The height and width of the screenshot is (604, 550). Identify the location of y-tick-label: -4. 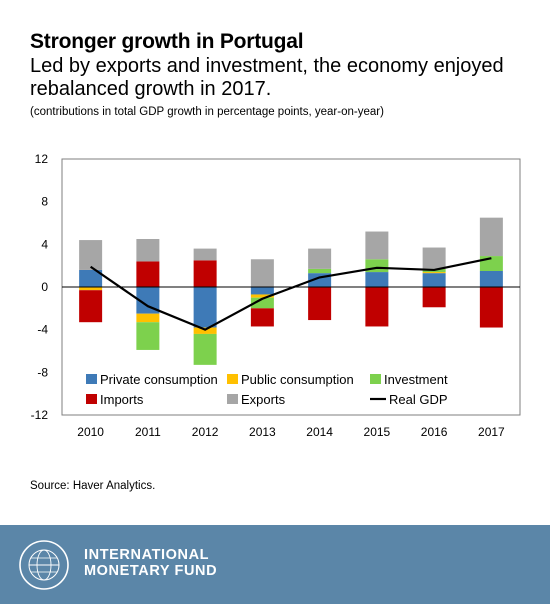
(42, 330).